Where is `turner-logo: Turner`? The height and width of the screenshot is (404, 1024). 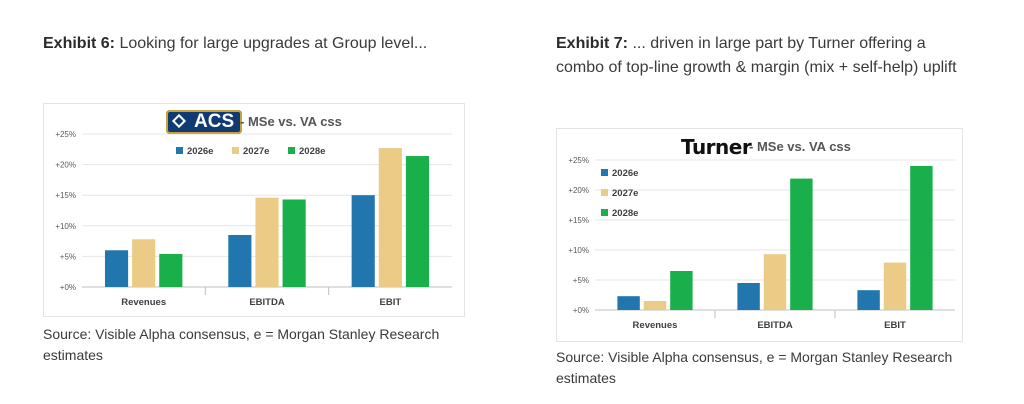 turner-logo: Turner is located at coordinates (716, 147).